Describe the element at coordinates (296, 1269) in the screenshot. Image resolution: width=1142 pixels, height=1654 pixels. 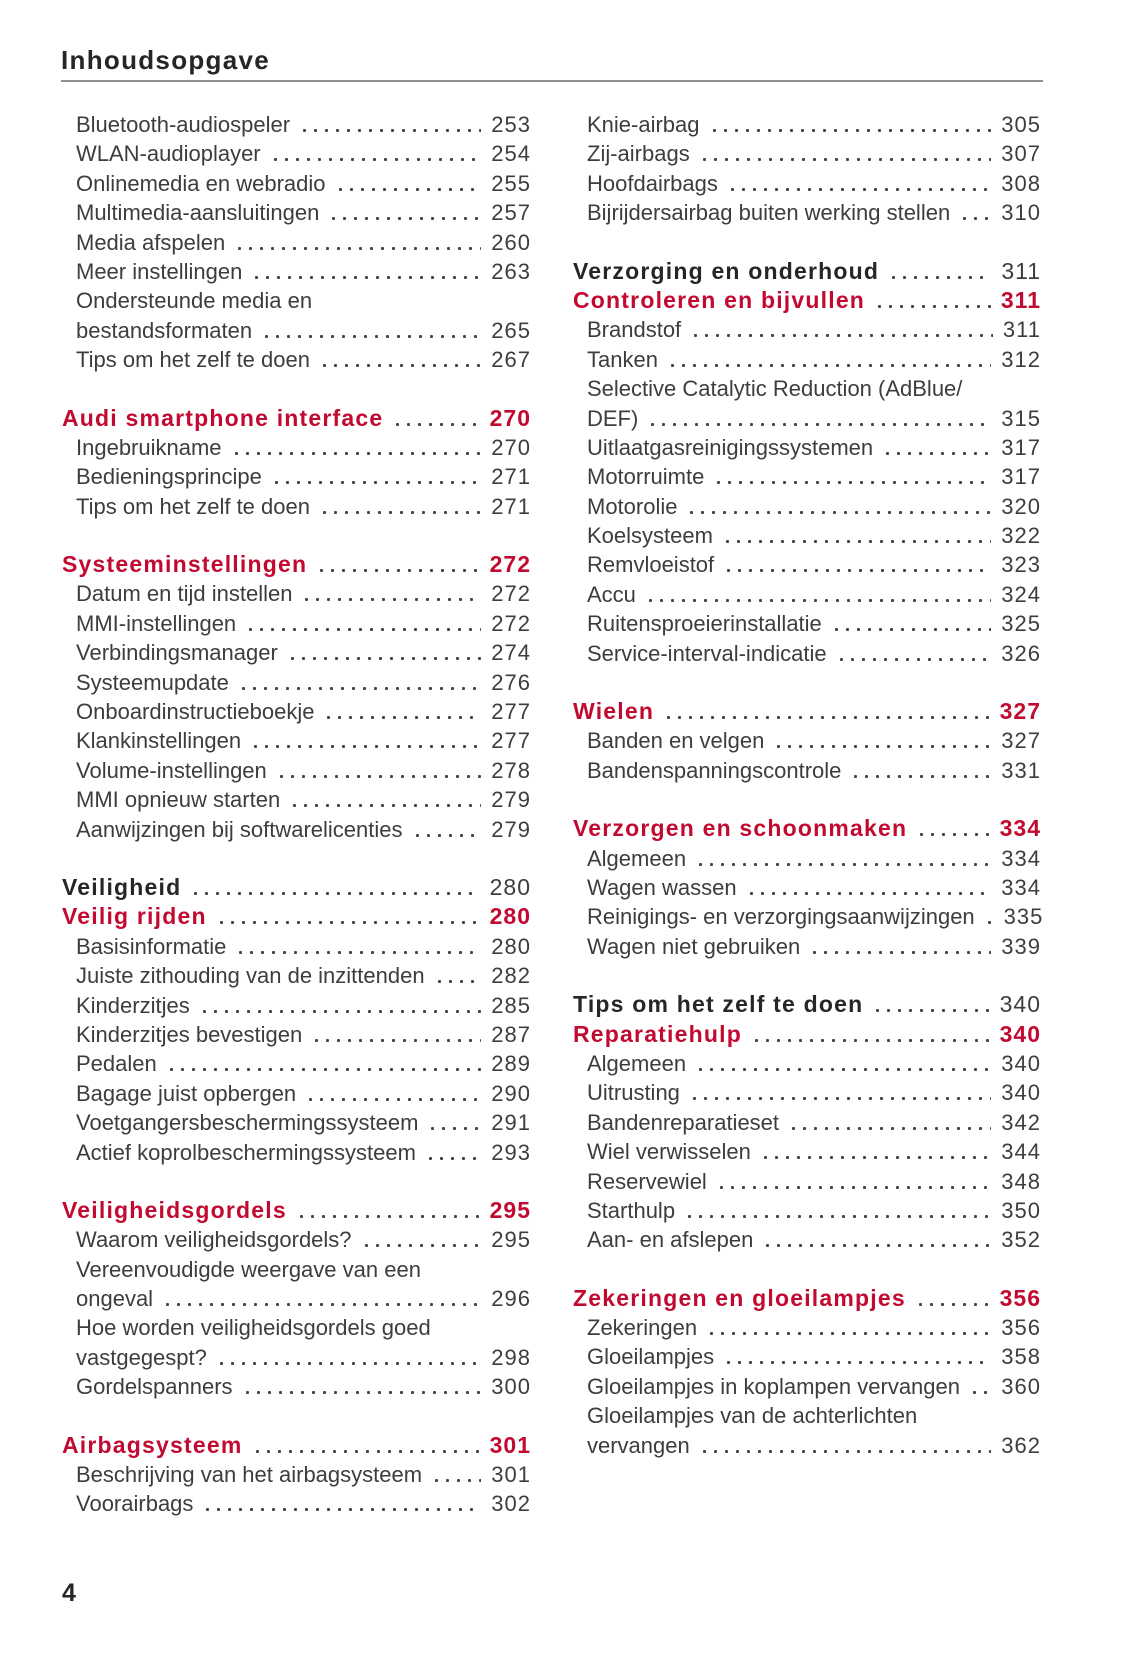
I see `toc-row: Vereenvoudigde weergave van een` at that location.